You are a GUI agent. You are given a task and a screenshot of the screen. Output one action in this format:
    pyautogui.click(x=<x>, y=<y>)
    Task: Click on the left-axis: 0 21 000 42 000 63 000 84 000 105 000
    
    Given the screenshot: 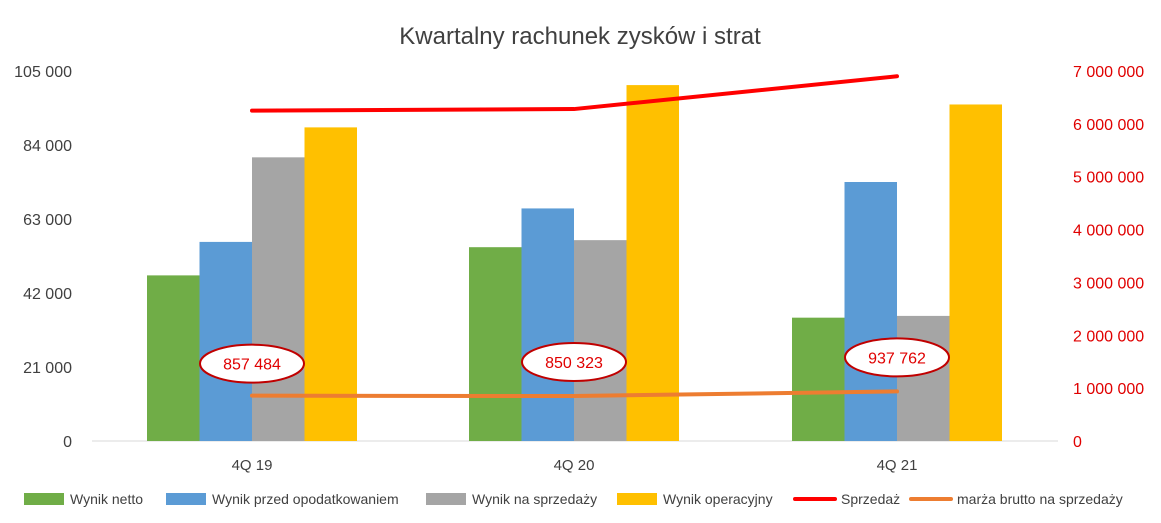 What is the action you would take?
    pyautogui.click(x=43, y=257)
    